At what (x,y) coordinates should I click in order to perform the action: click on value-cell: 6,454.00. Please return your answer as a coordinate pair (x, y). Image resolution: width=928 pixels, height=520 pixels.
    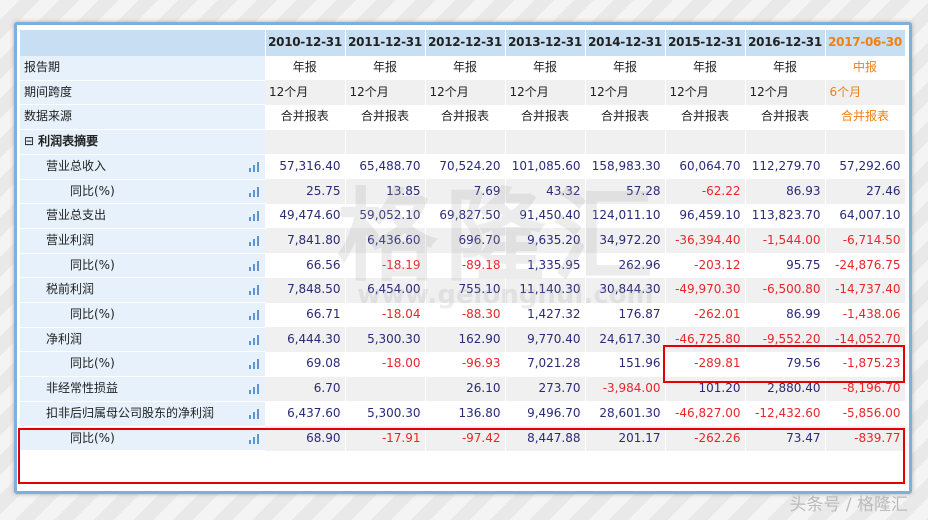
    Looking at the image, I should click on (385, 290).